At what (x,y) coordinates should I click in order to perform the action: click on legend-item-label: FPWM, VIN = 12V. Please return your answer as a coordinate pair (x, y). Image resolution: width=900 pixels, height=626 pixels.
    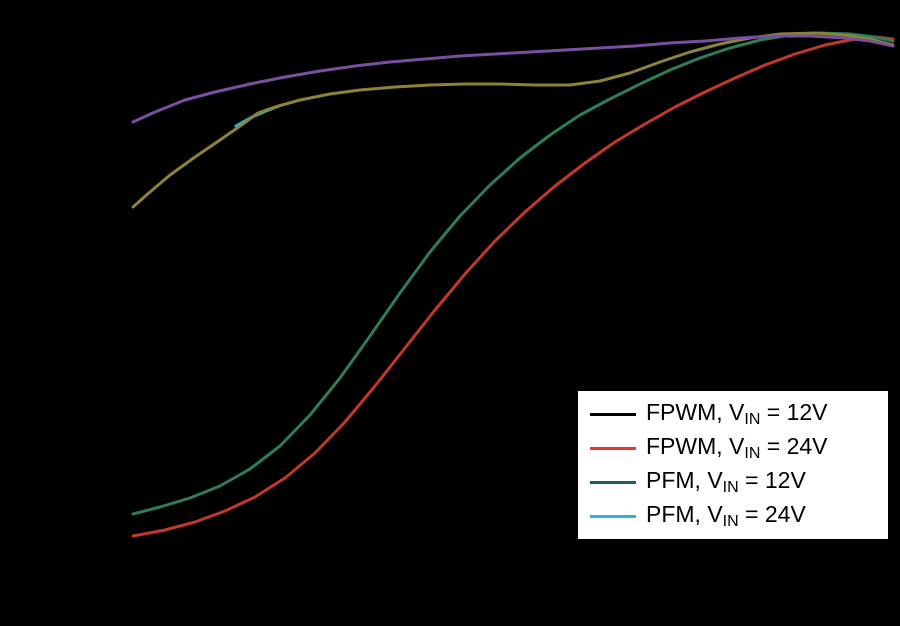
    Looking at the image, I should click on (737, 413).